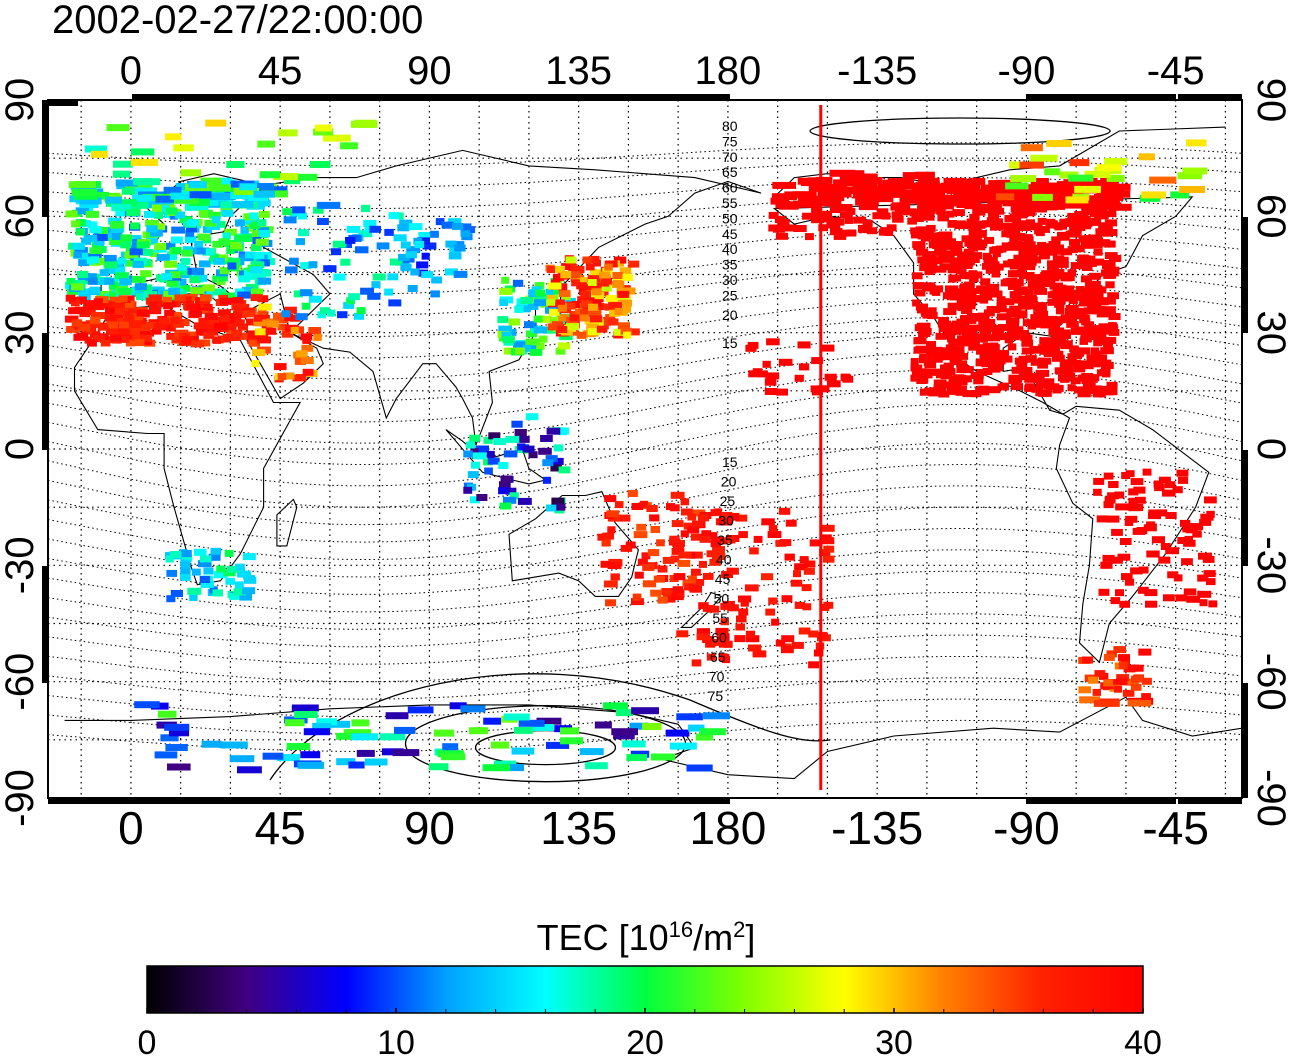 This screenshot has width=1292, height=1057. What do you see at coordinates (646, 937) in the screenshot?
I see `colorbar-title: TEC [1016/m2]` at bounding box center [646, 937].